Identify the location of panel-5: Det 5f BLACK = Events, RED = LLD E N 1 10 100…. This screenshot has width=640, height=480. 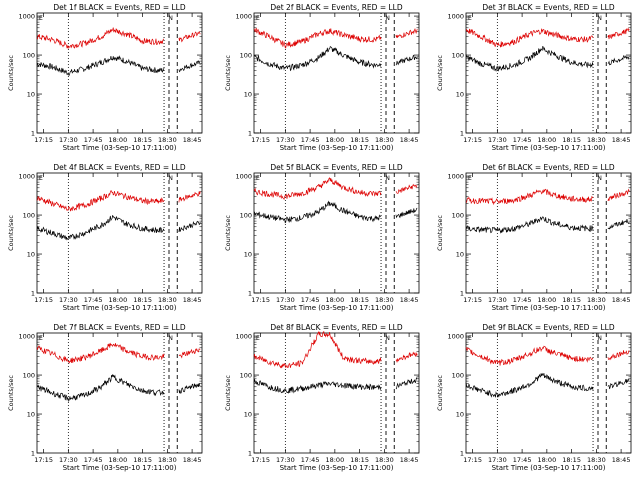
(322, 237).